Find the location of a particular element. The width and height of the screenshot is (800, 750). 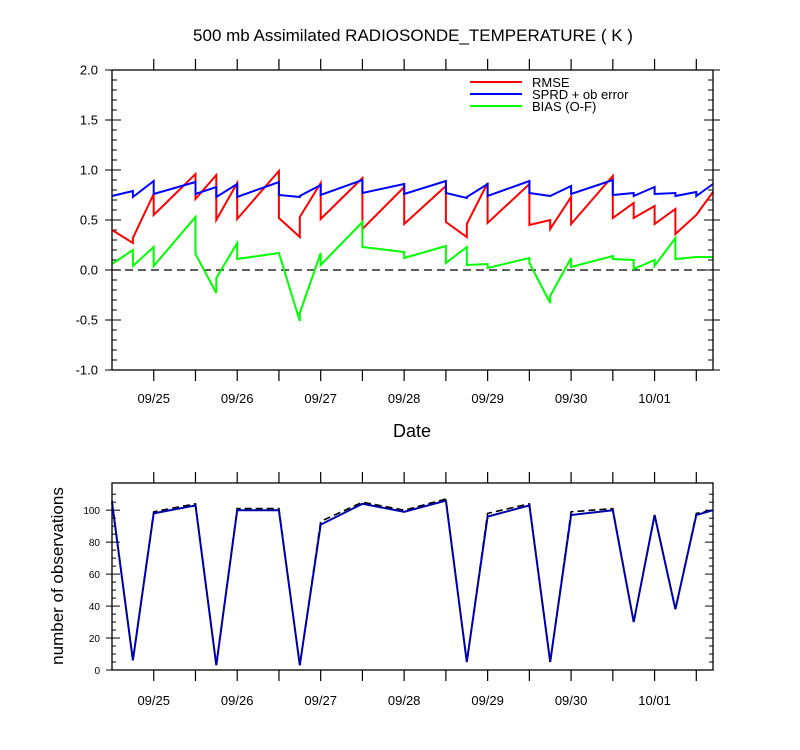

y-tick-label: 40 is located at coordinates (95, 607).